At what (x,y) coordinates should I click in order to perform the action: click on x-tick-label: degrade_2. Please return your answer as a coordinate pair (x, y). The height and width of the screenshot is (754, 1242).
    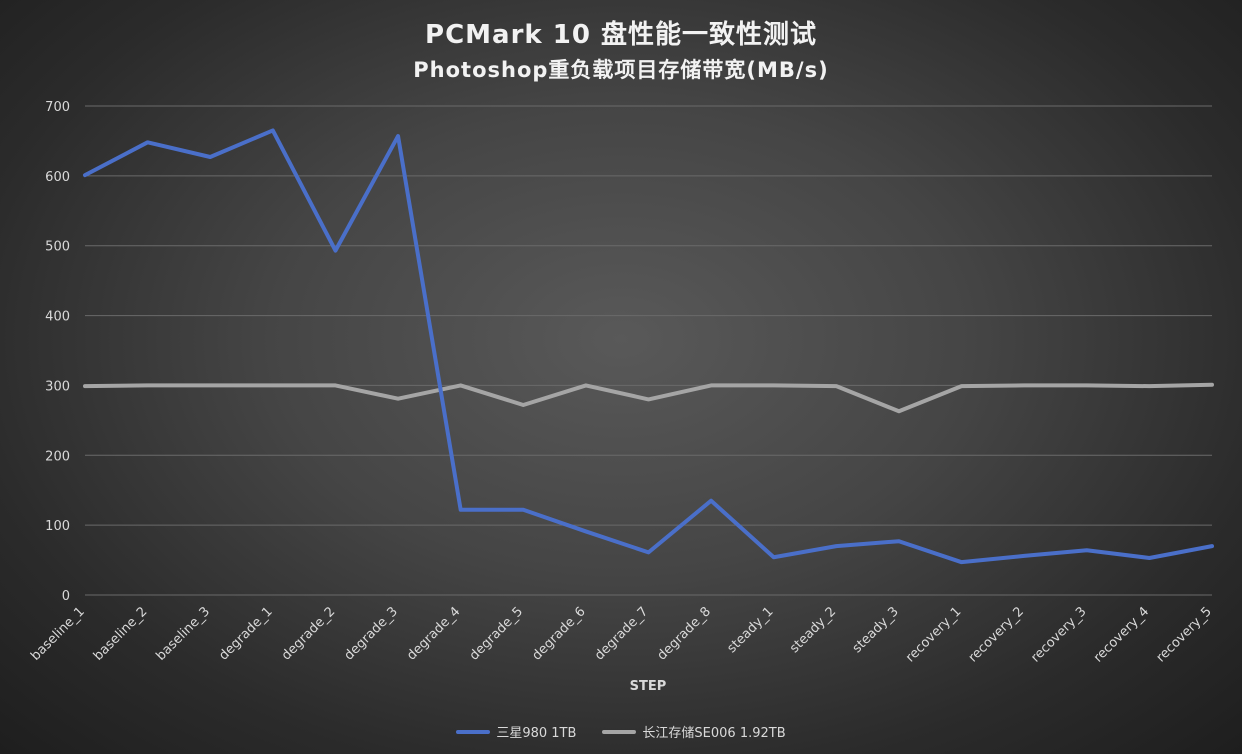
    Looking at the image, I should click on (308, 633).